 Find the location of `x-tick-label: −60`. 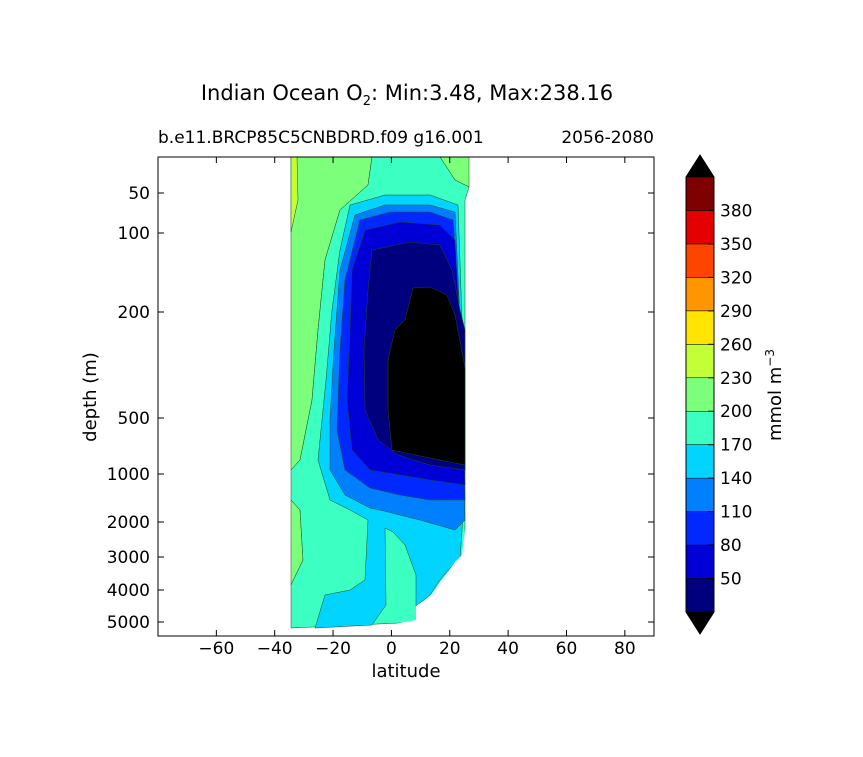

x-tick-label: −60 is located at coordinates (216, 649).